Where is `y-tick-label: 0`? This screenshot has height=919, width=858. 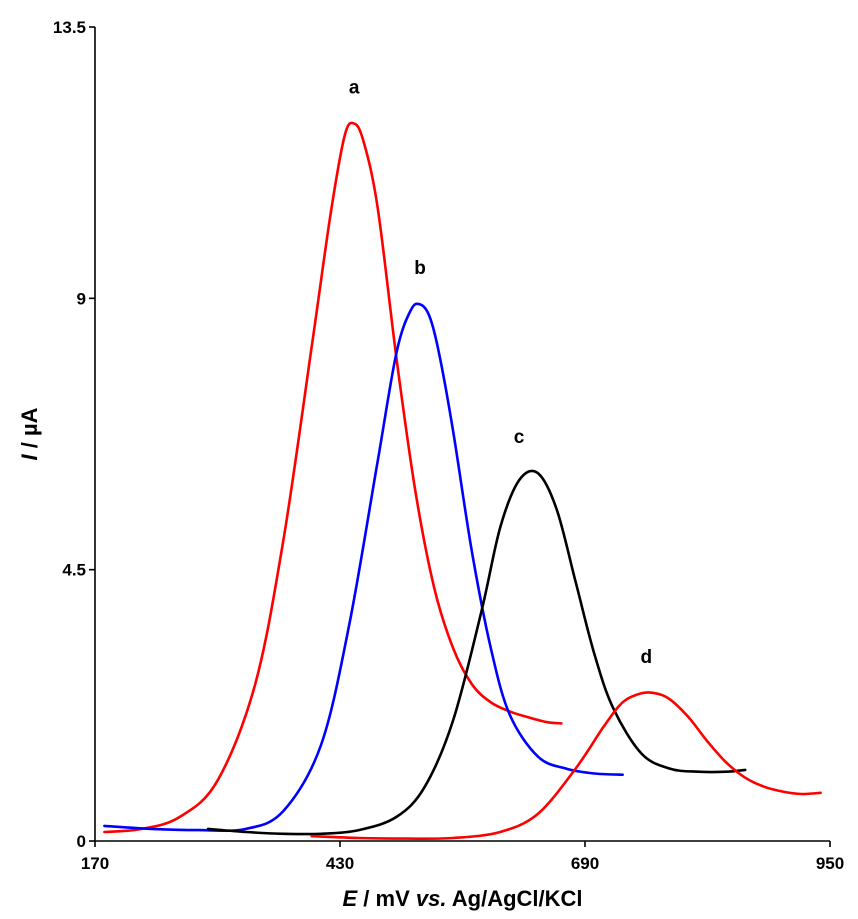
y-tick-label: 0 is located at coordinates (81, 841).